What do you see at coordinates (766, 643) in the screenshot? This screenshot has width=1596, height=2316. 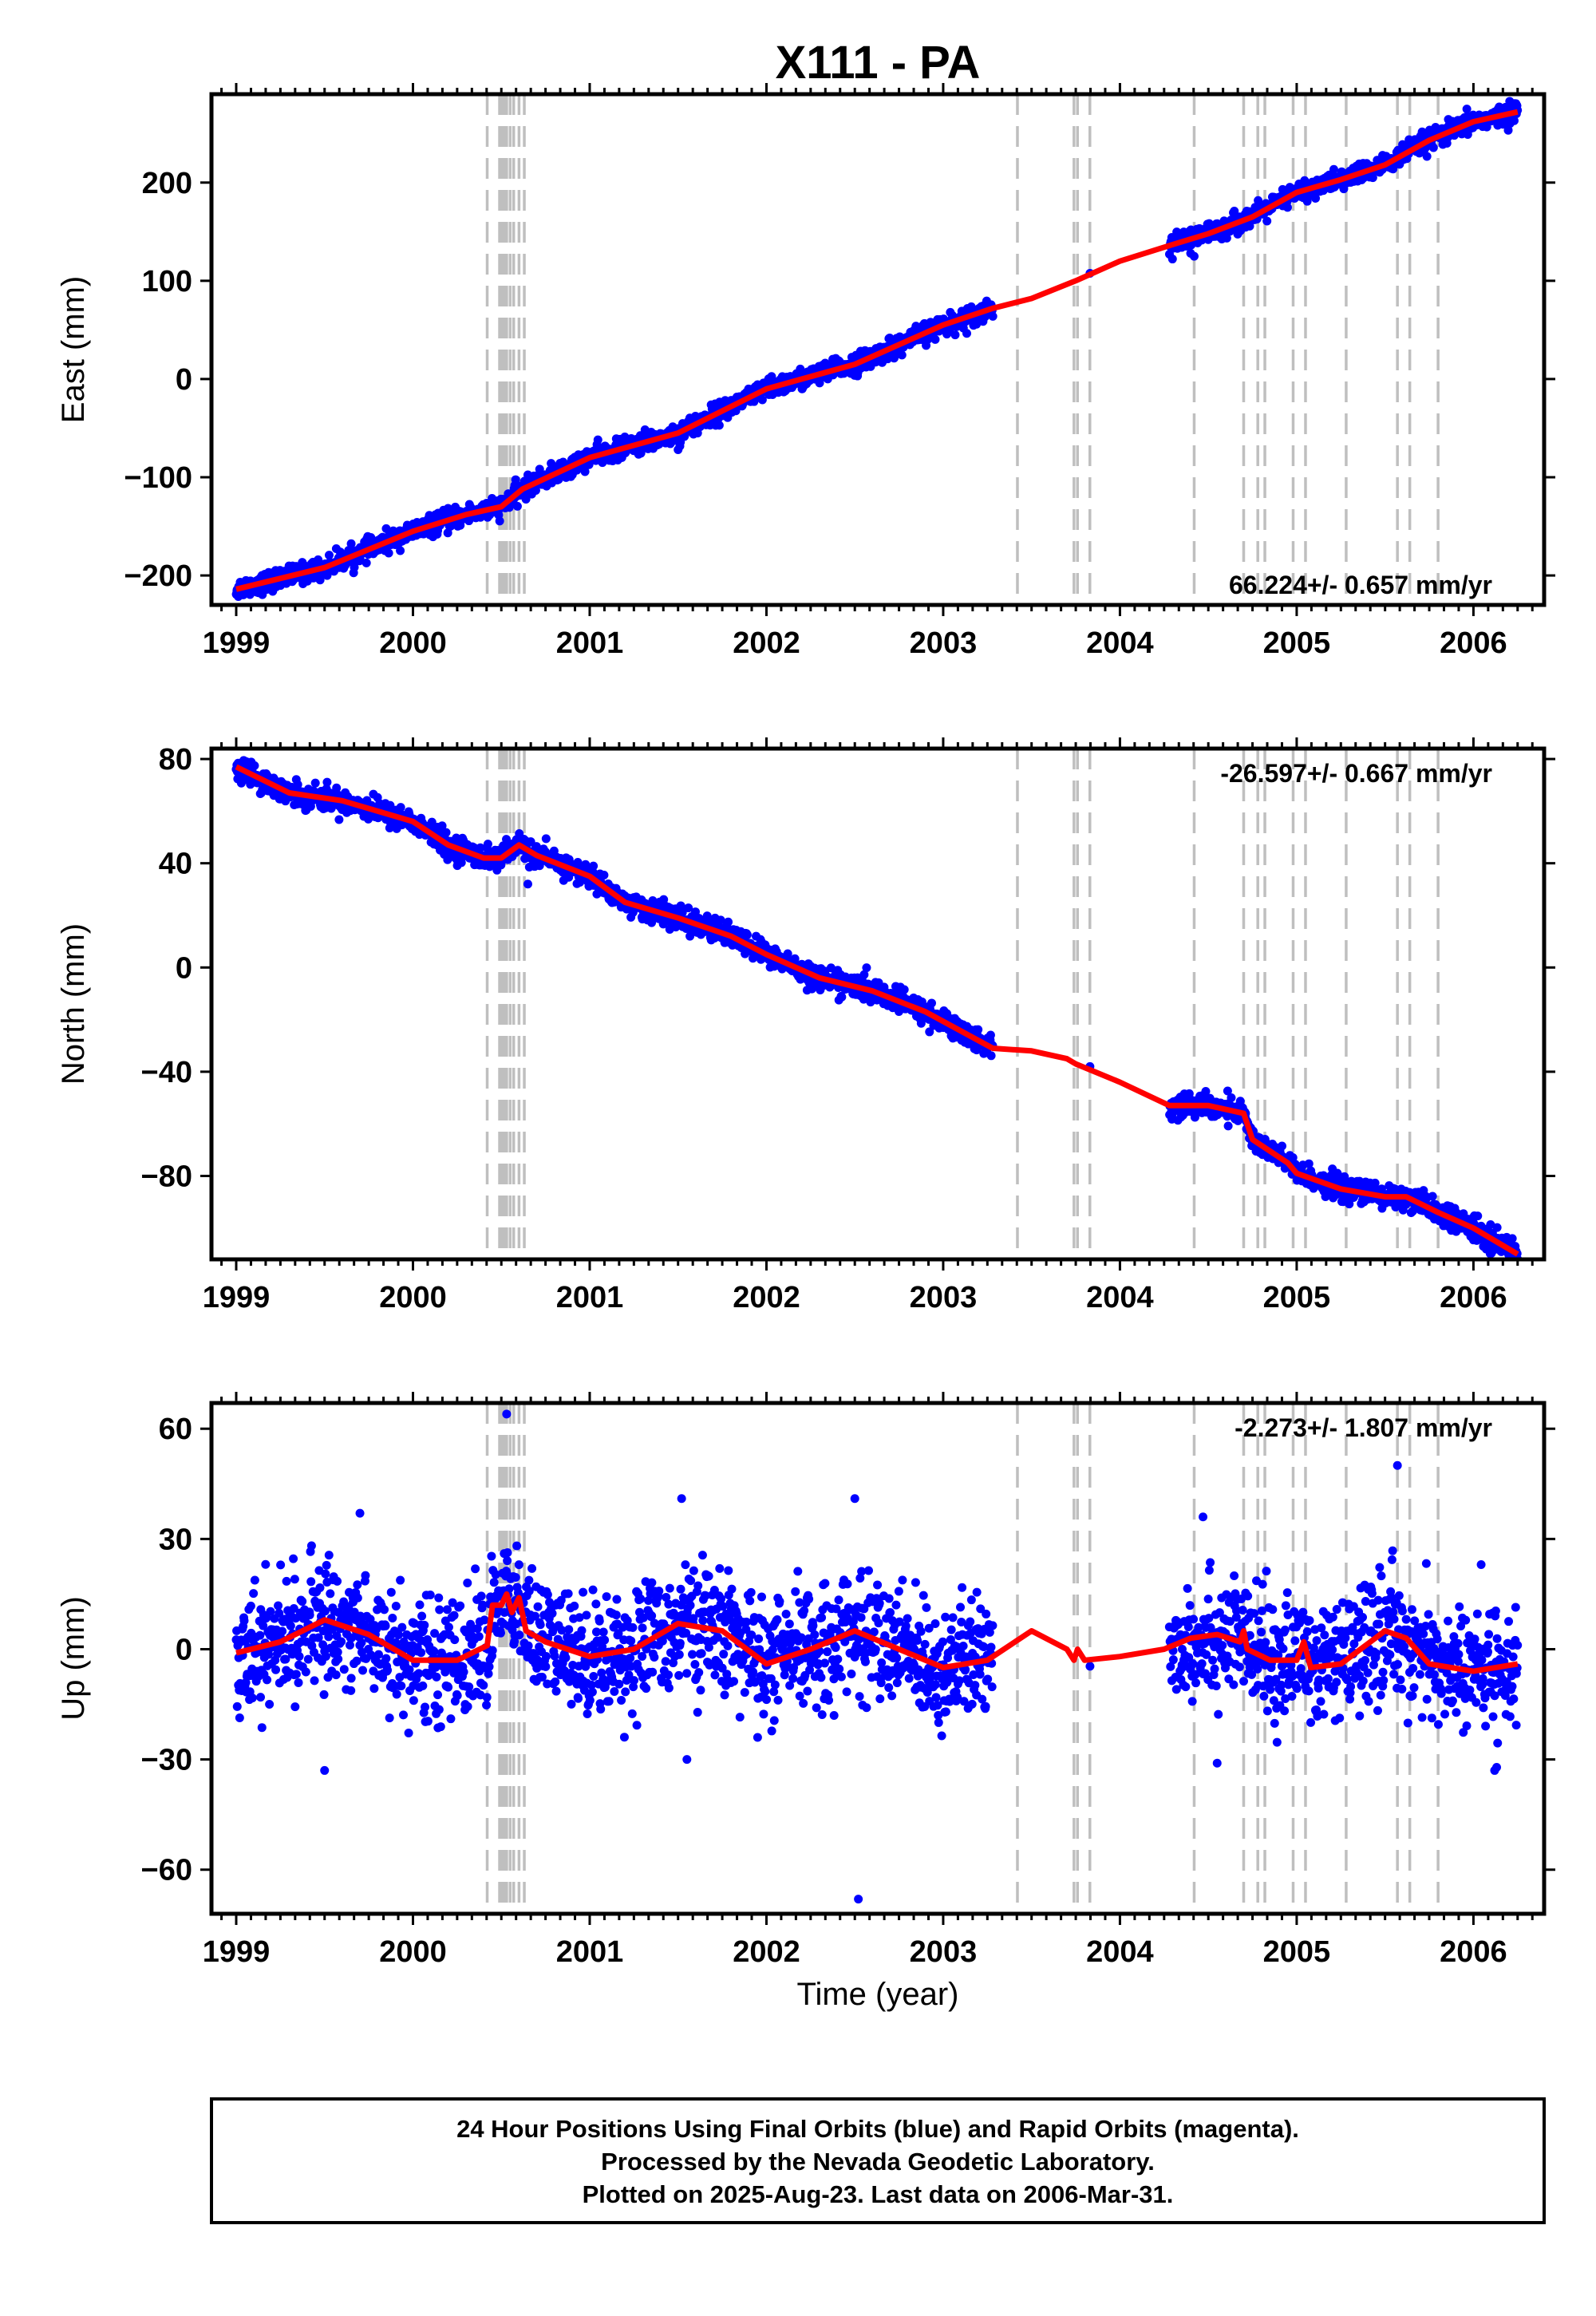 I see `x-tick-label: 2002` at bounding box center [766, 643].